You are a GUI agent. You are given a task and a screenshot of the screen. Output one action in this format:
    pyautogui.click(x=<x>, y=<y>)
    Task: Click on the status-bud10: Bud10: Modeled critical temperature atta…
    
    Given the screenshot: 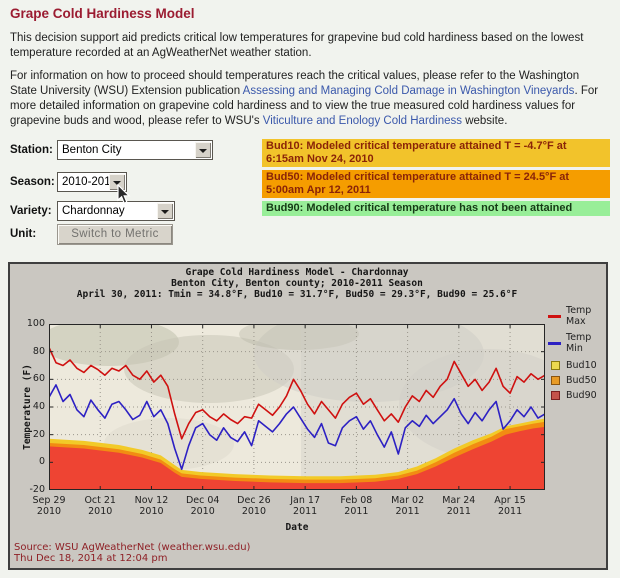 What is the action you would take?
    pyautogui.click(x=436, y=153)
    